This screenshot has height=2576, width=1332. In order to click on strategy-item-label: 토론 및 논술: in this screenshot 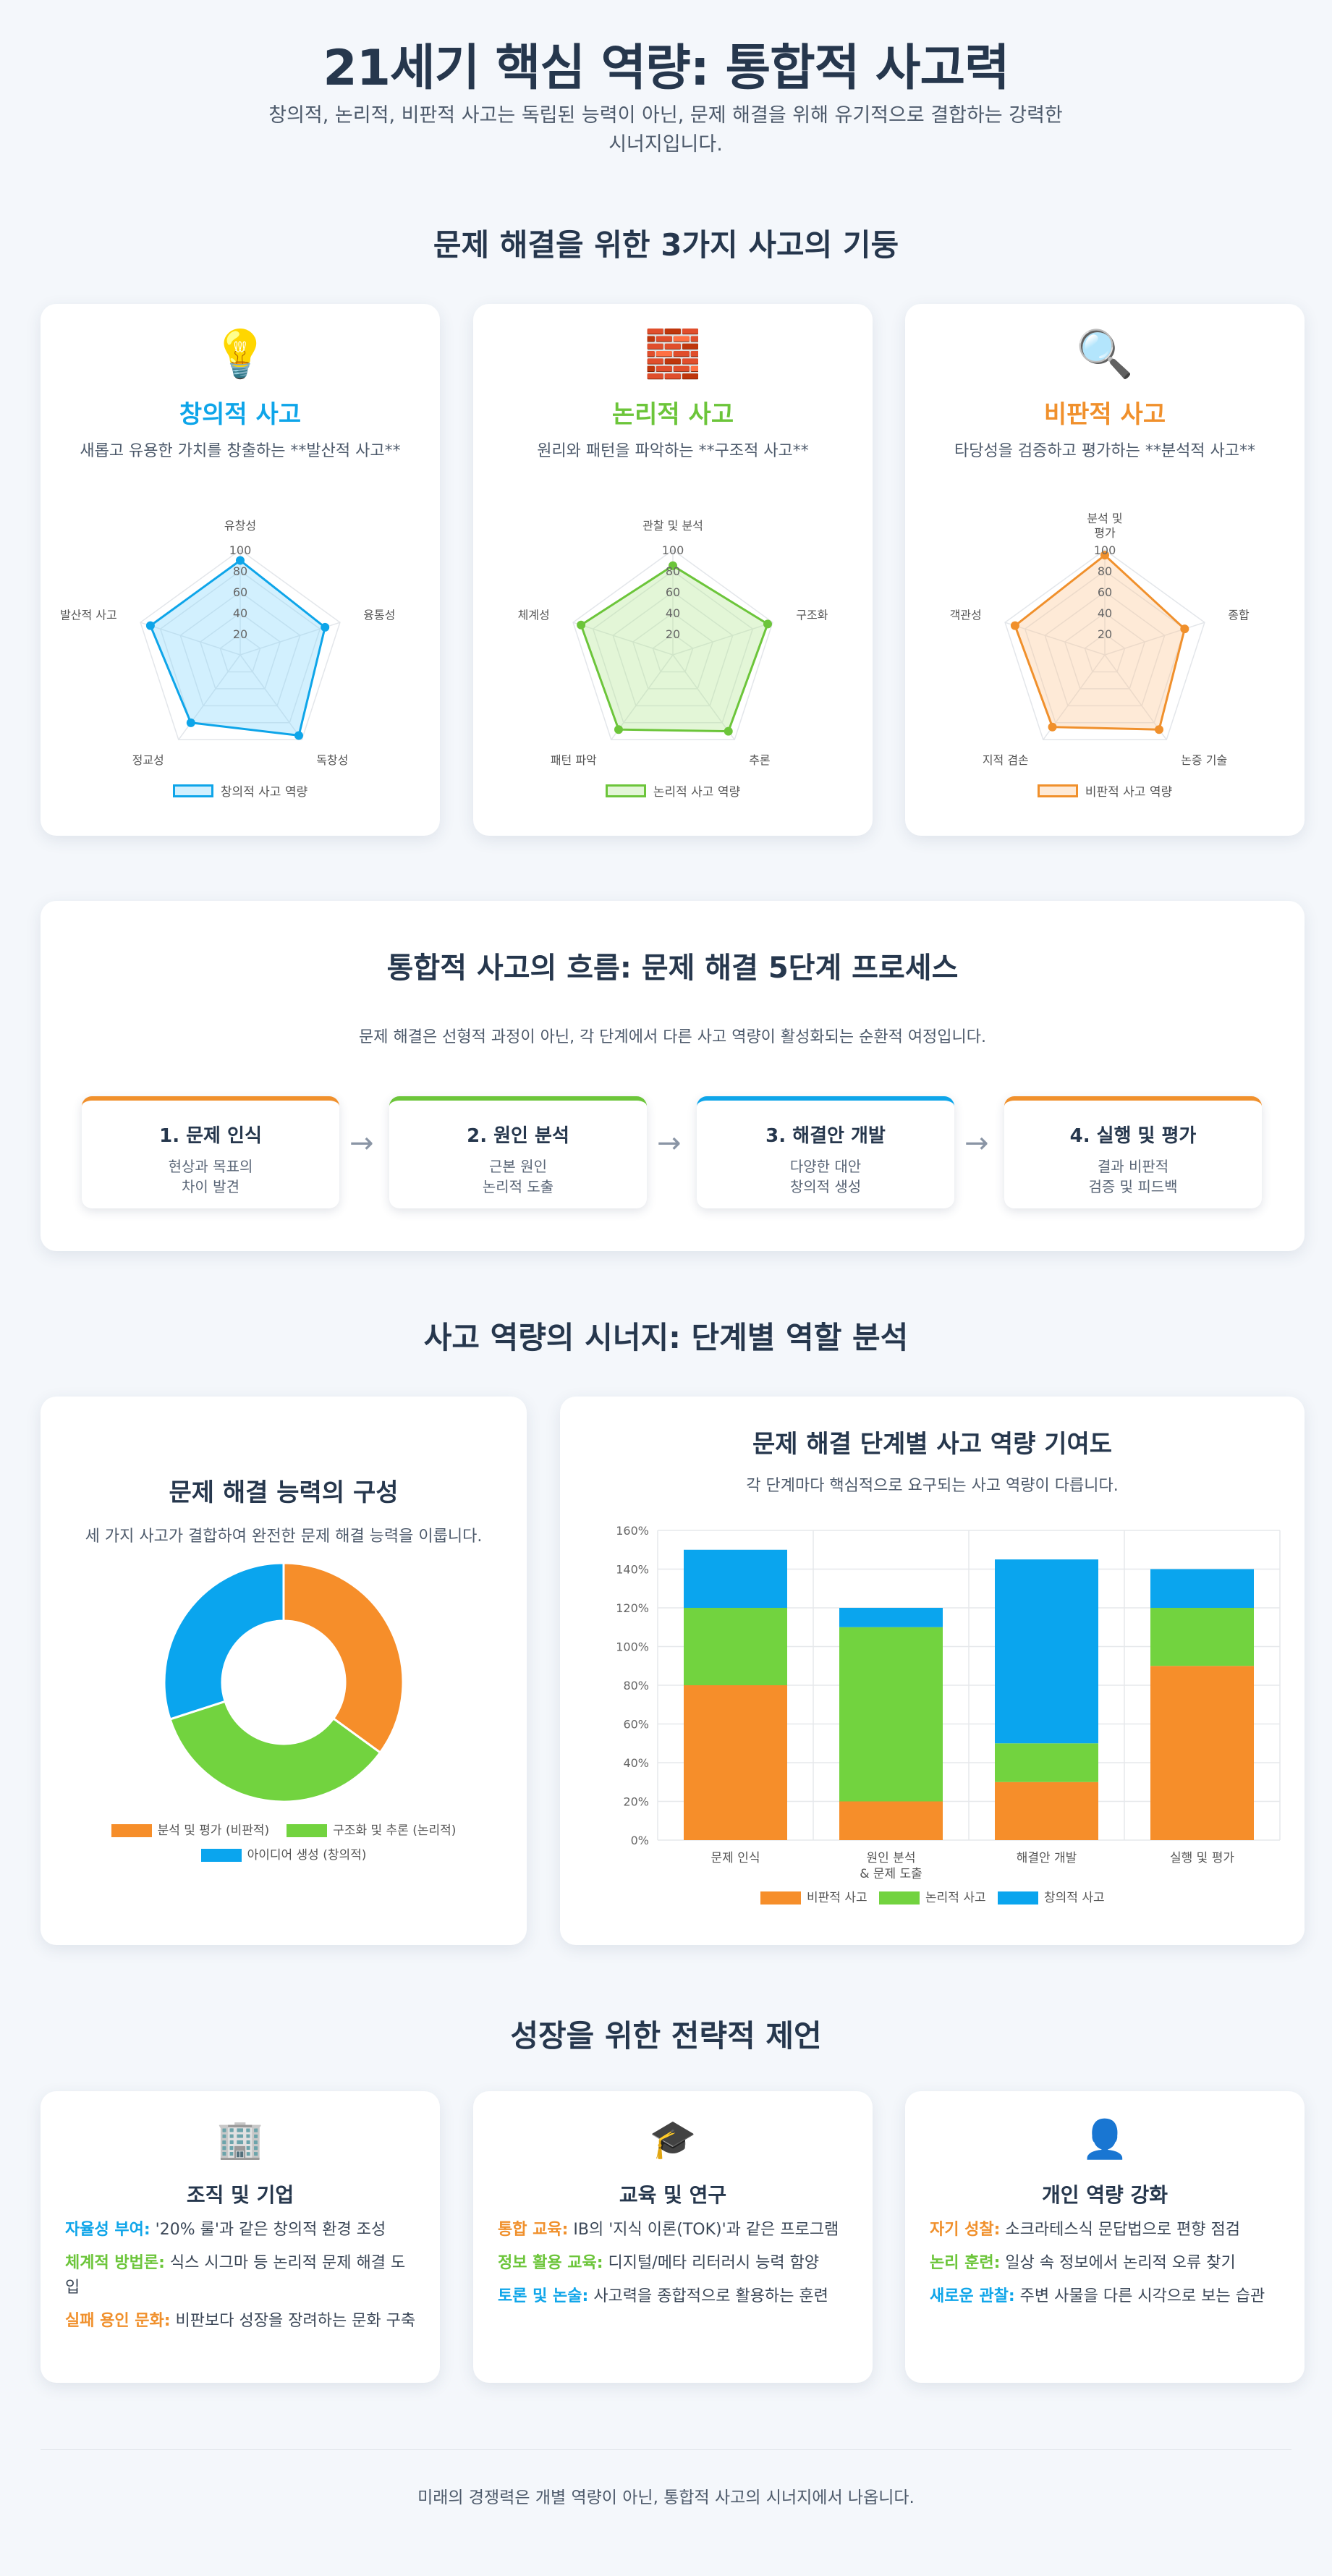, I will do `click(543, 2296)`.